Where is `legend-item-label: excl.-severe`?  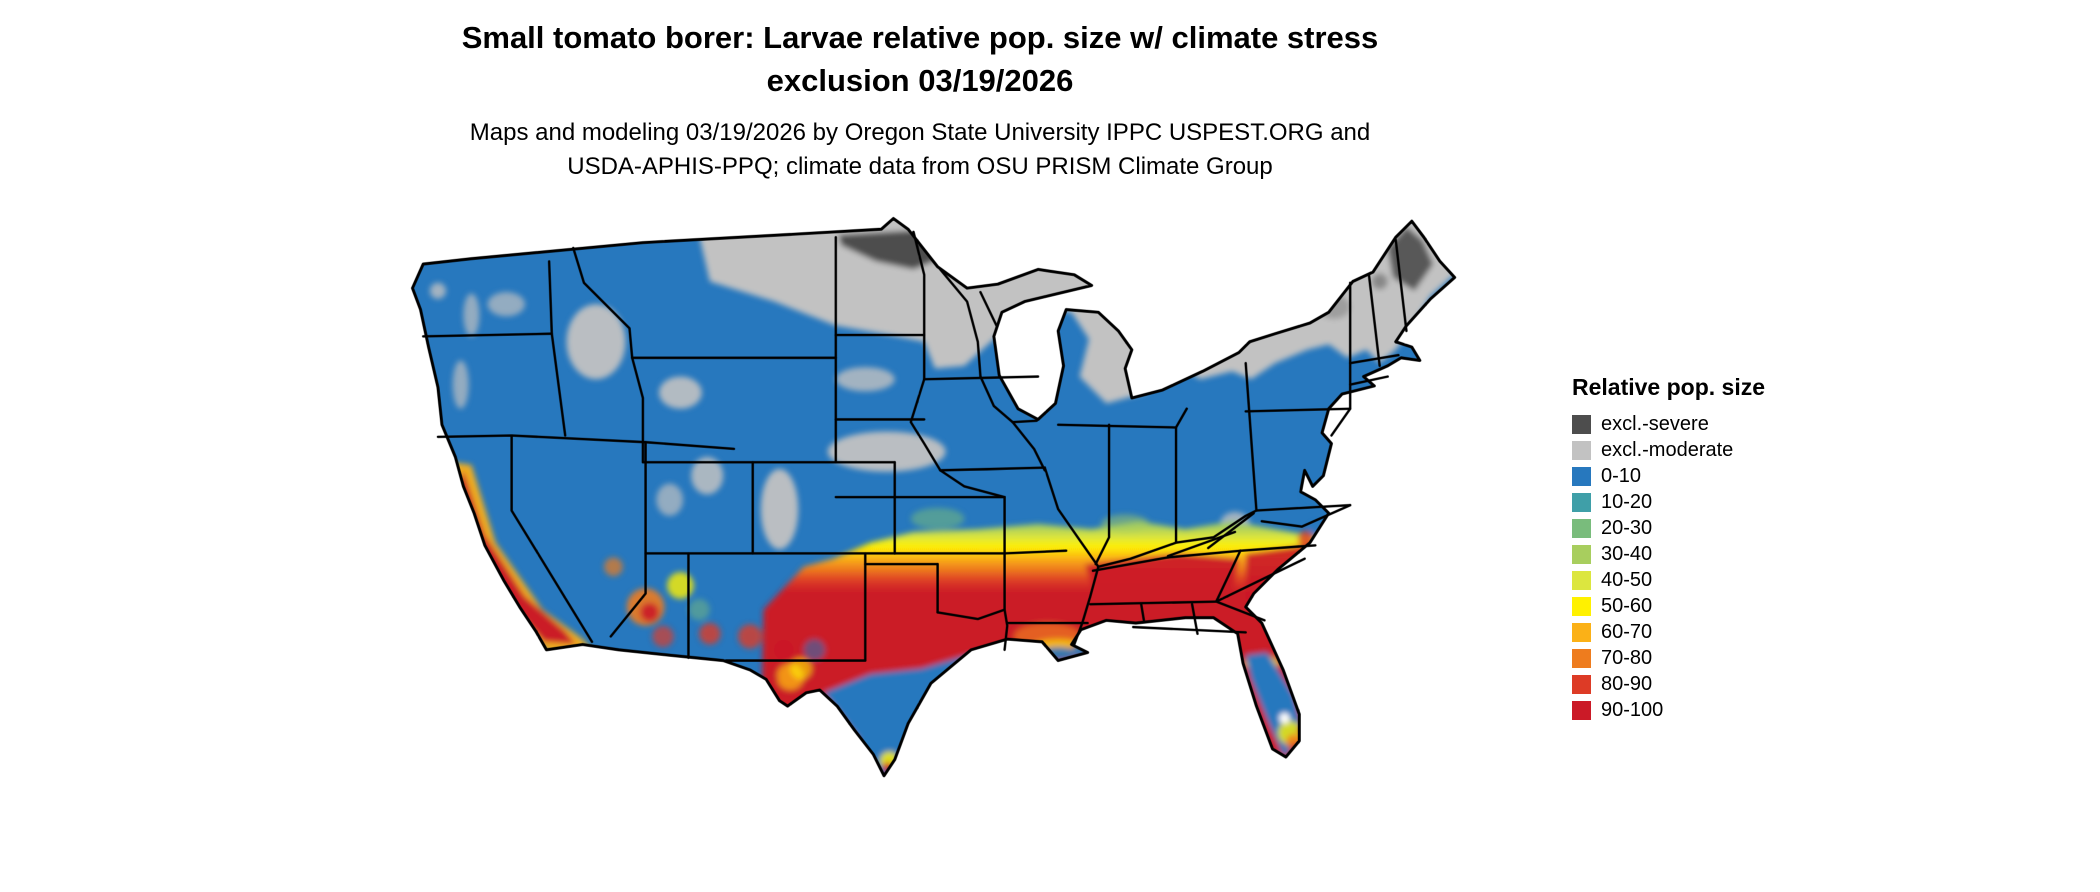
legend-item-label: excl.-severe is located at coordinates (1655, 424).